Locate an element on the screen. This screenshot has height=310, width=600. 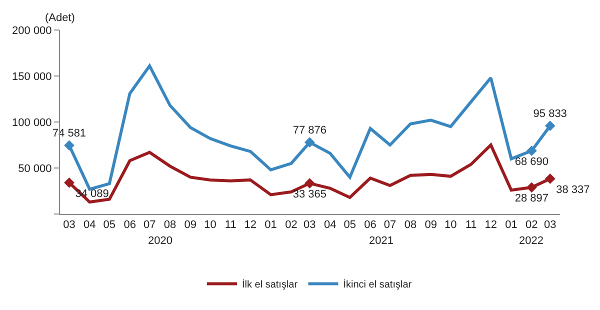
data-label: 68 690 is located at coordinates (531, 162).